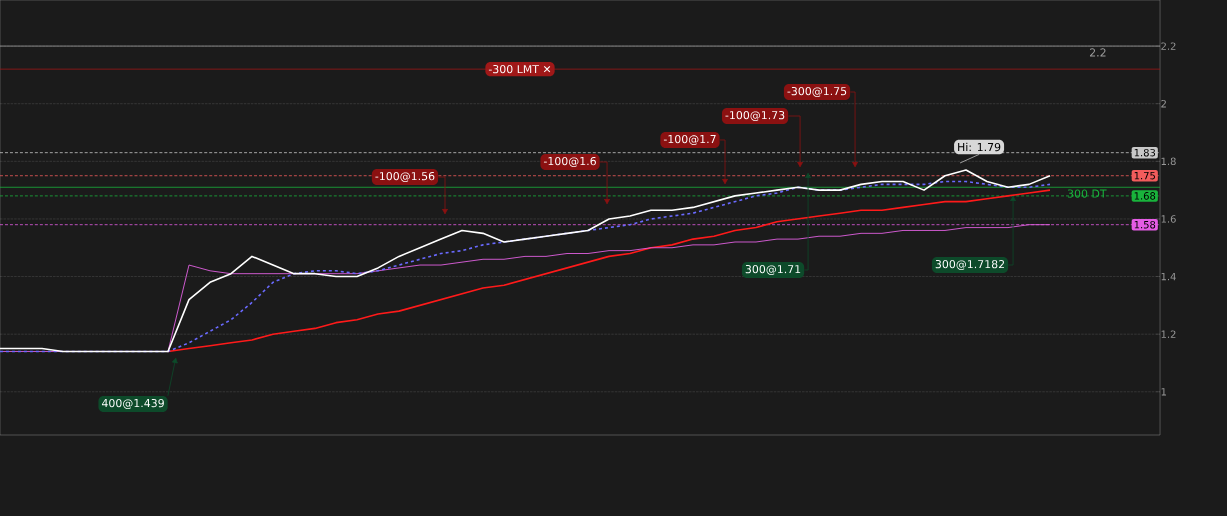 The height and width of the screenshot is (516, 1227). I want to click on annotation: 300@1.71, so click(773, 270).